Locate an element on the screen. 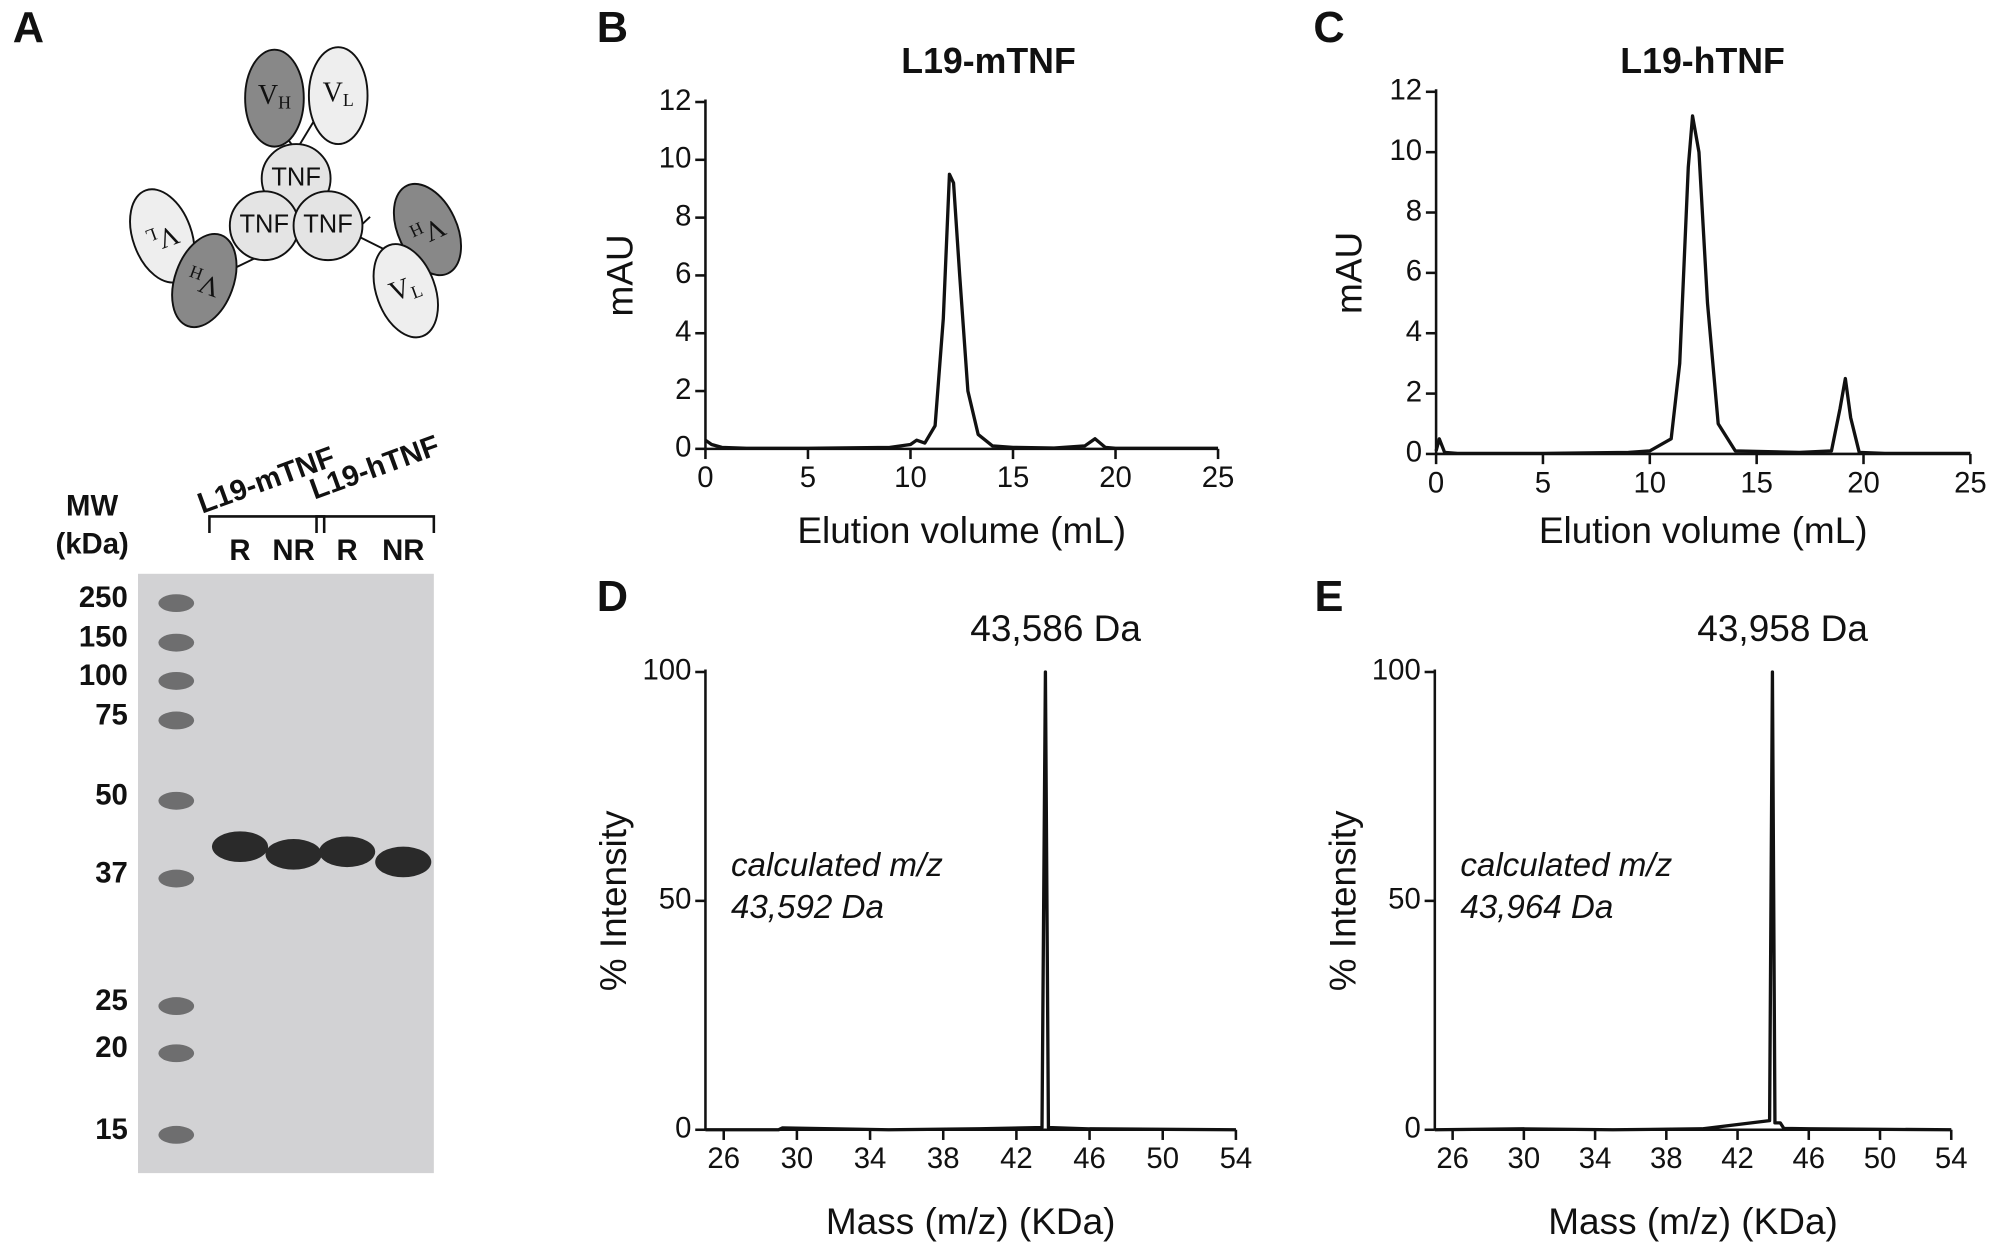 The image size is (2000, 1256). mw-marker-label: 250 is located at coordinates (103, 597).